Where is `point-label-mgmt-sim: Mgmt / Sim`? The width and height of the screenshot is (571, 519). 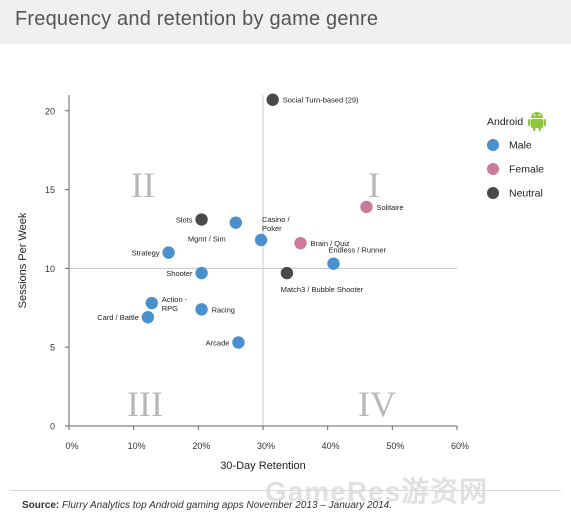
point-label-mgmt-sim: Mgmt / Sim is located at coordinates (207, 239).